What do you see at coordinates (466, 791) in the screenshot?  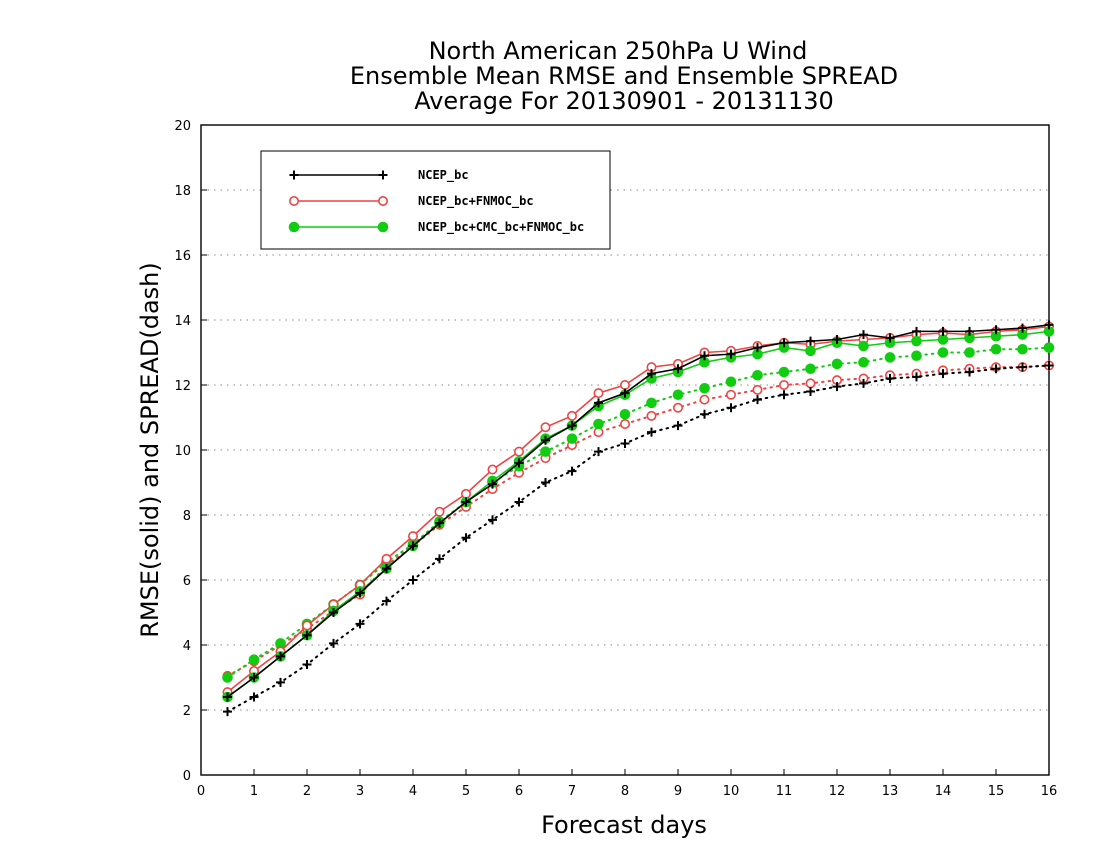 I see `x-tick-label: 5` at bounding box center [466, 791].